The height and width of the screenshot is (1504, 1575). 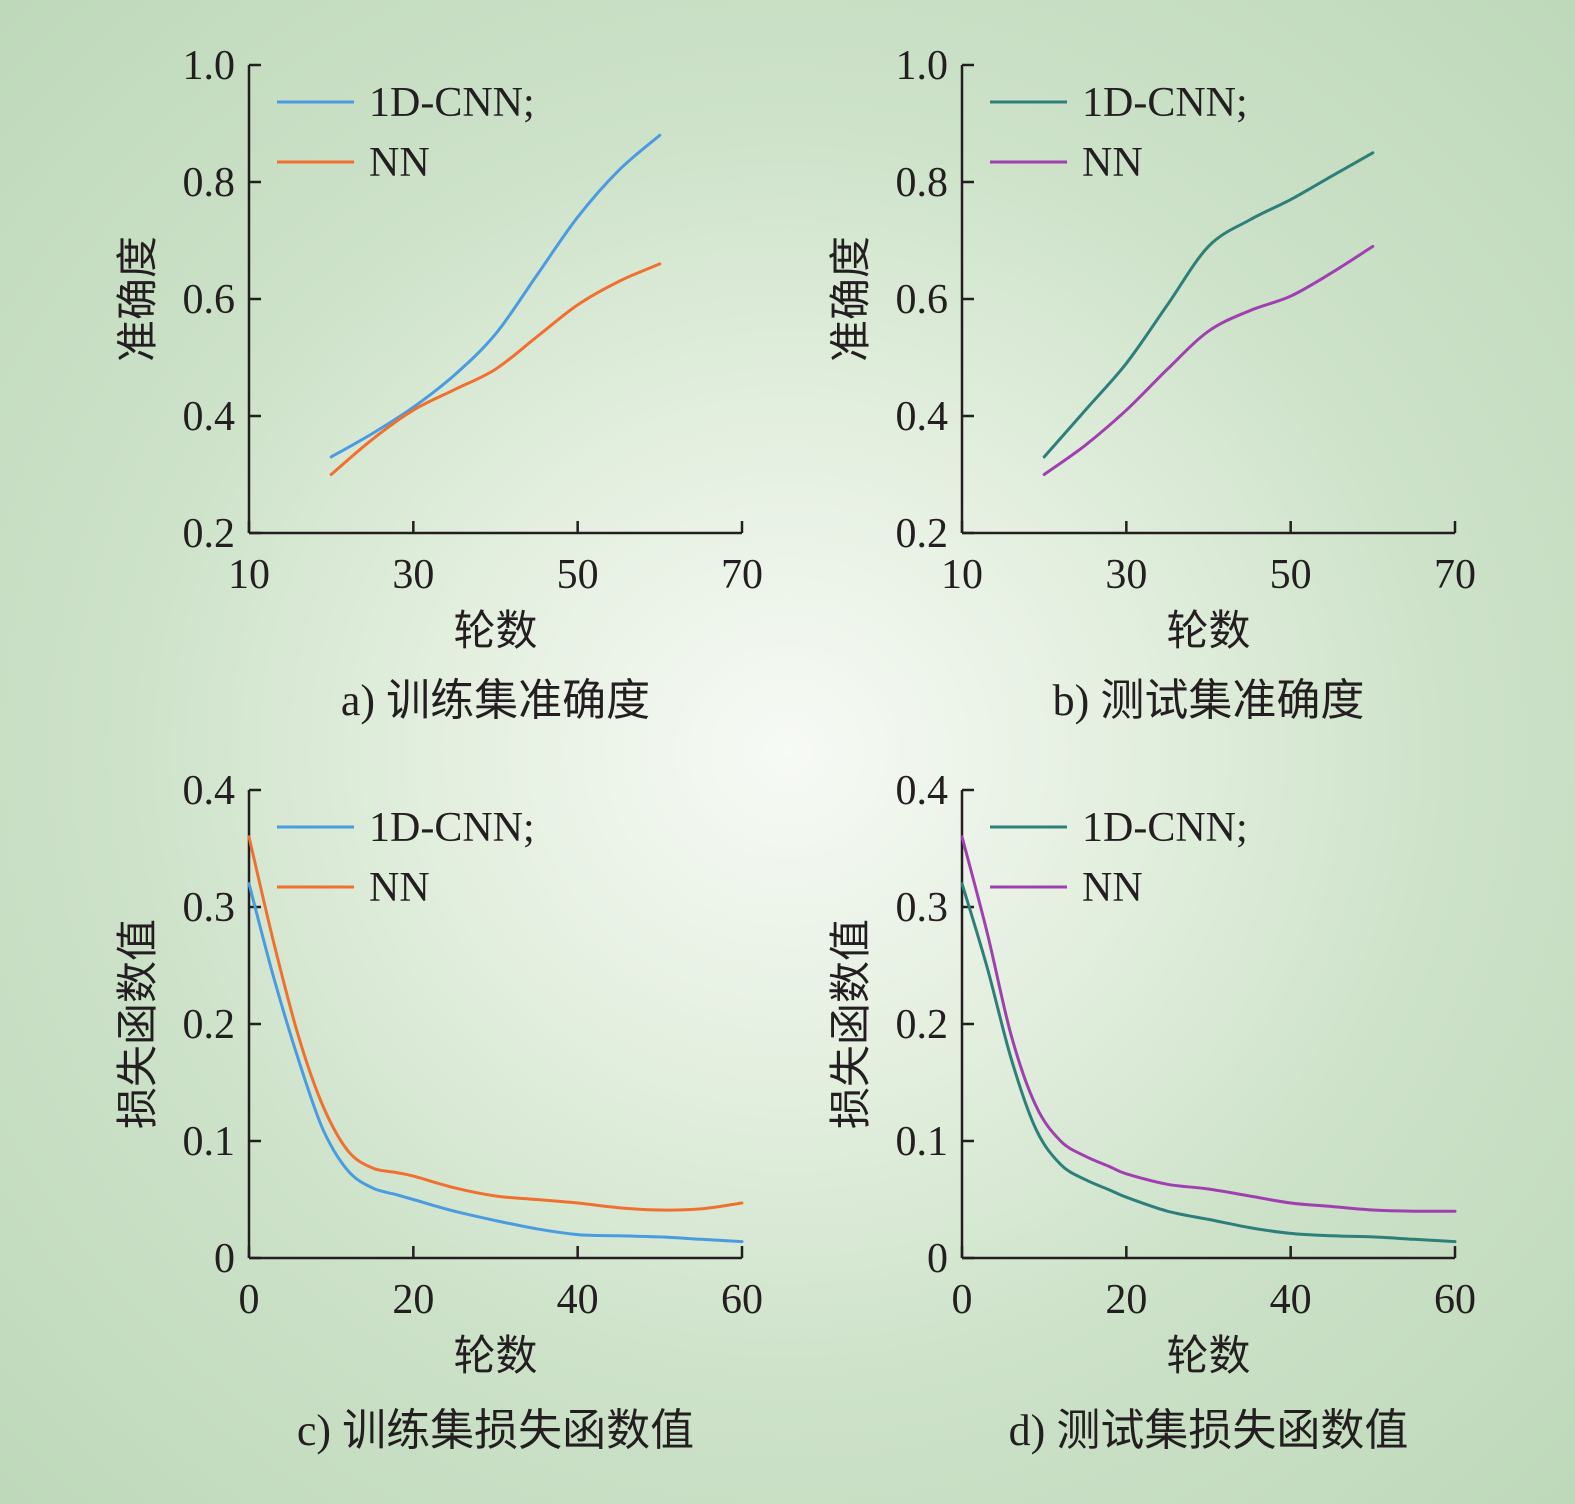 I want to click on panel-caption: d) 测试集损失函数值, so click(x=1209, y=1430).